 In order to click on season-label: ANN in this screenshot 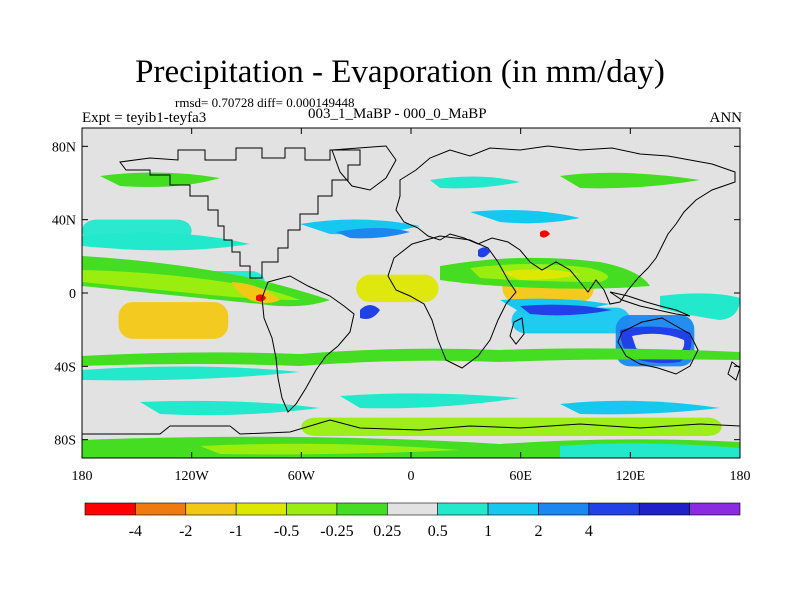, I will do `click(726, 118)`.